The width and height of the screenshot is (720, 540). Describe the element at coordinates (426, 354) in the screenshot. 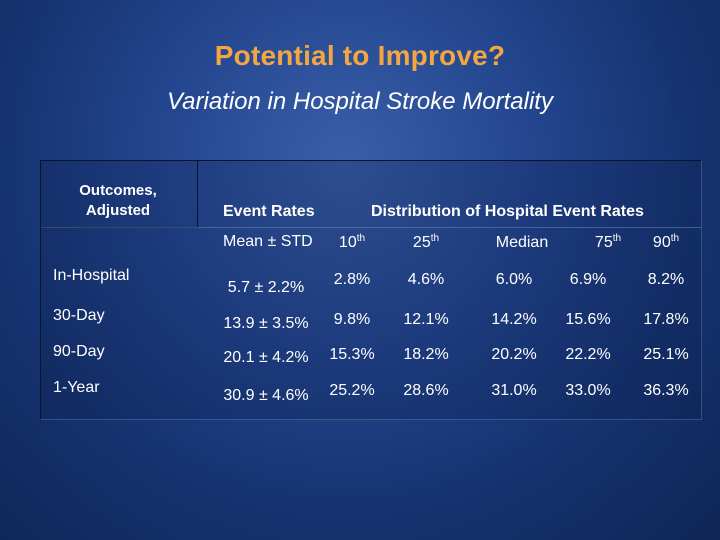

I see `table-cell: 18.2%` at that location.